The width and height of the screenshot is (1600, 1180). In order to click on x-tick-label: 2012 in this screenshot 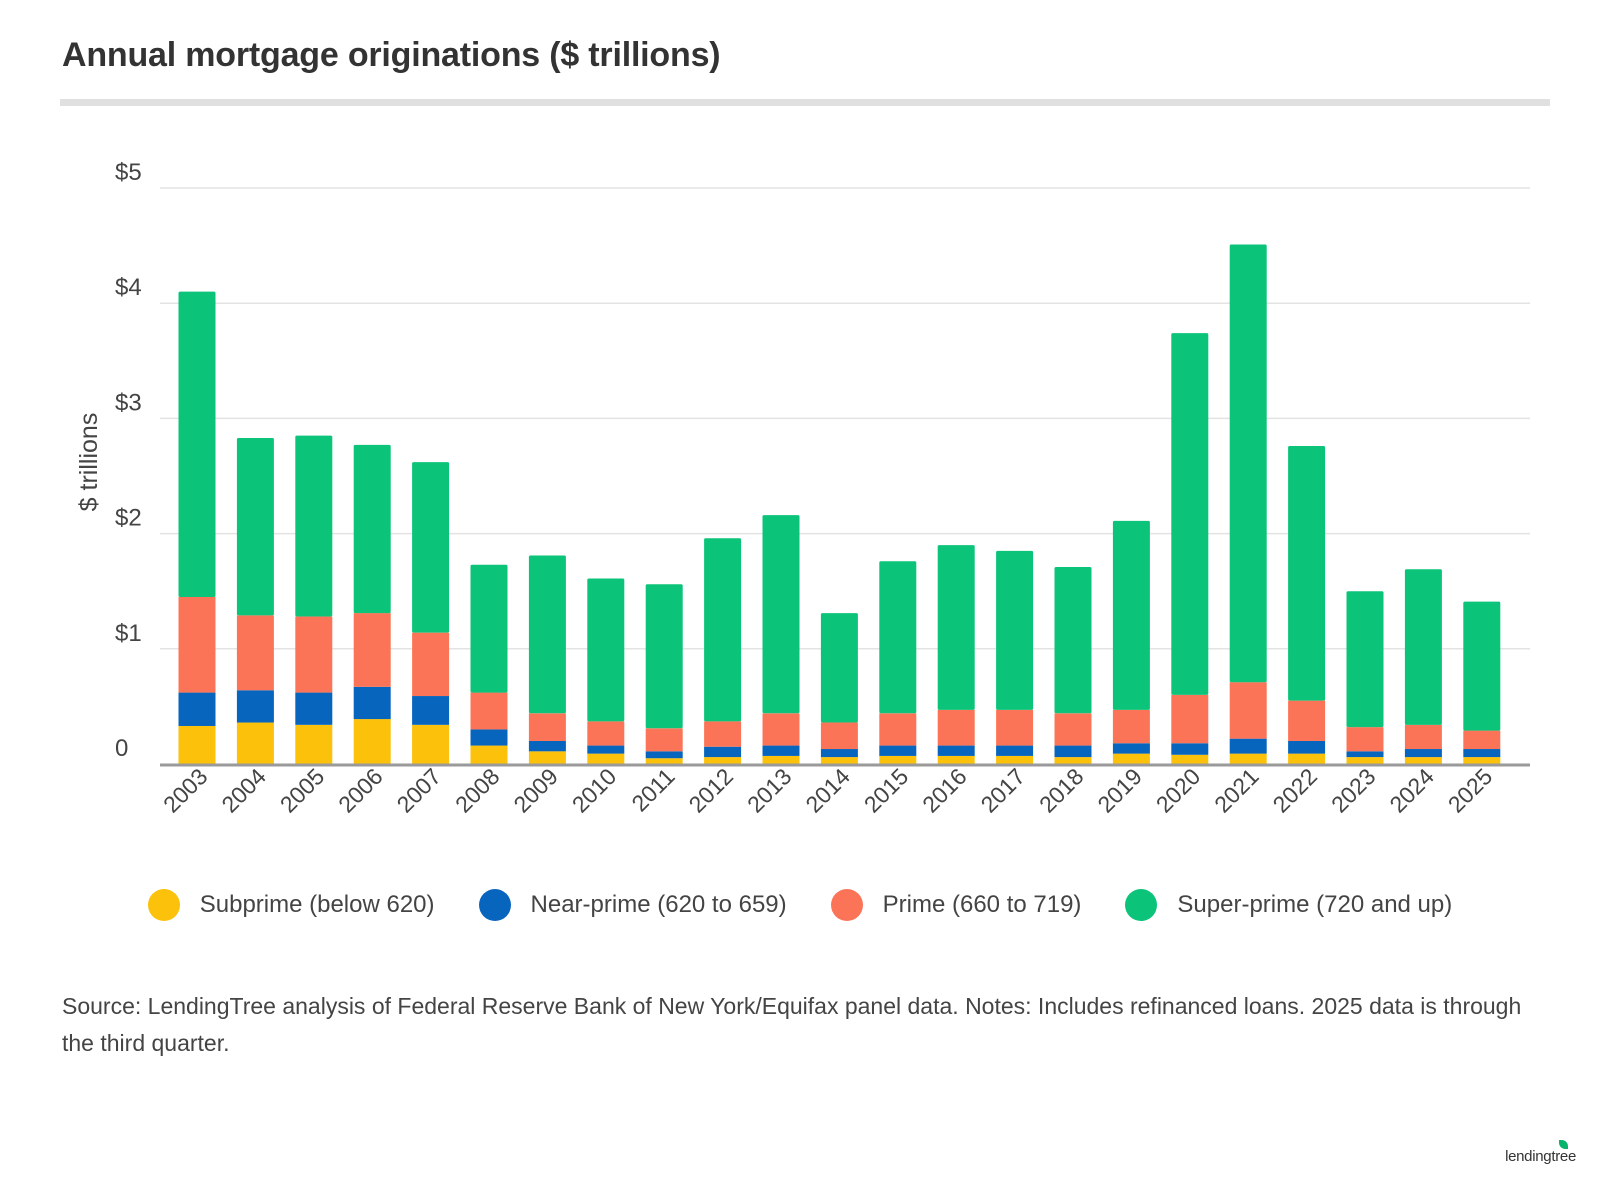, I will do `click(711, 790)`.